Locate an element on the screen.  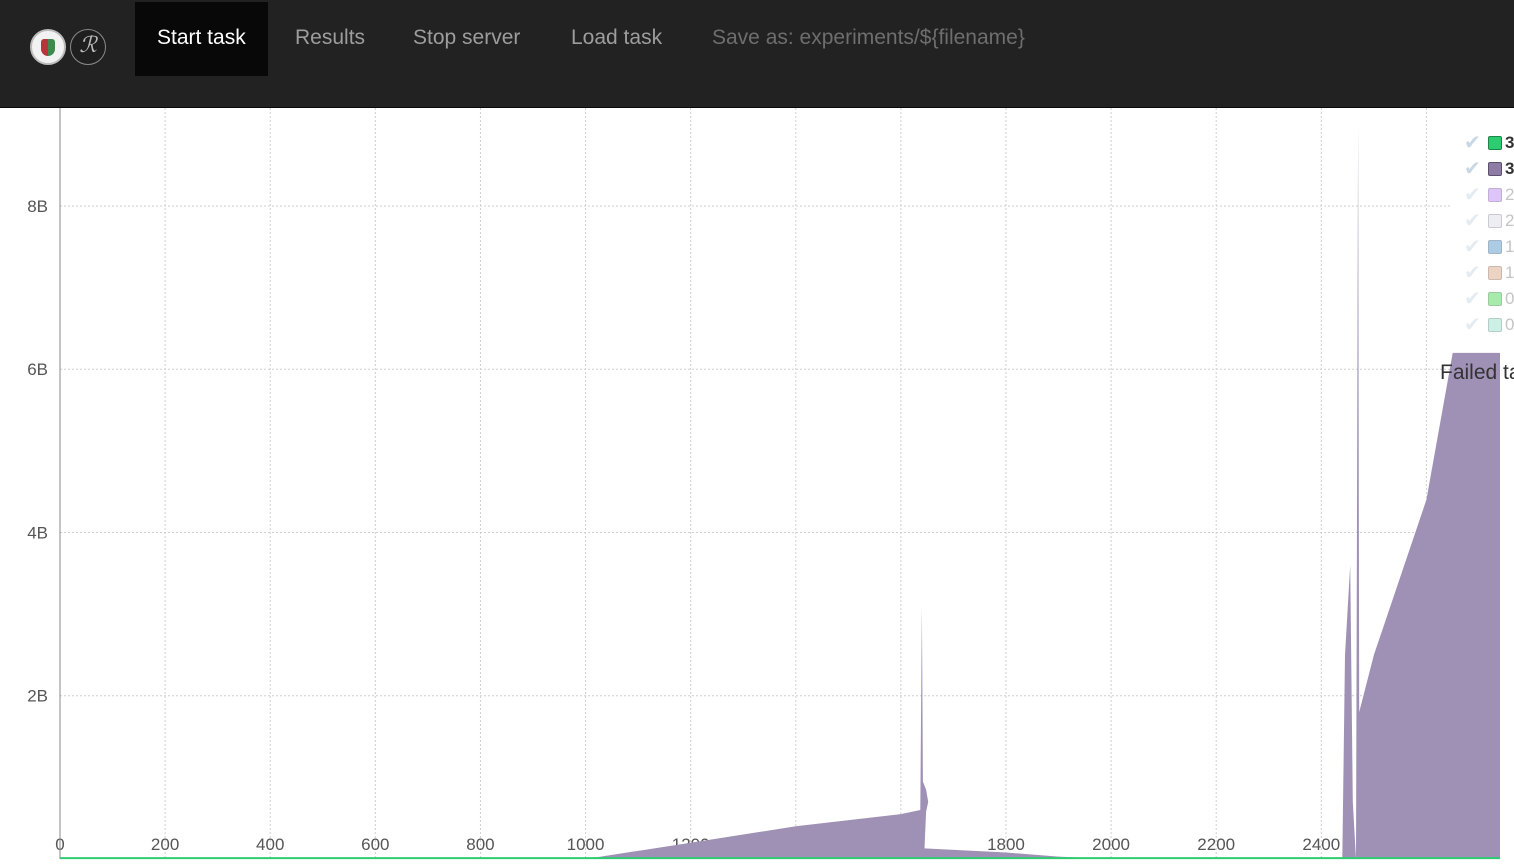
x-tick-label: 1800 is located at coordinates (1006, 844).